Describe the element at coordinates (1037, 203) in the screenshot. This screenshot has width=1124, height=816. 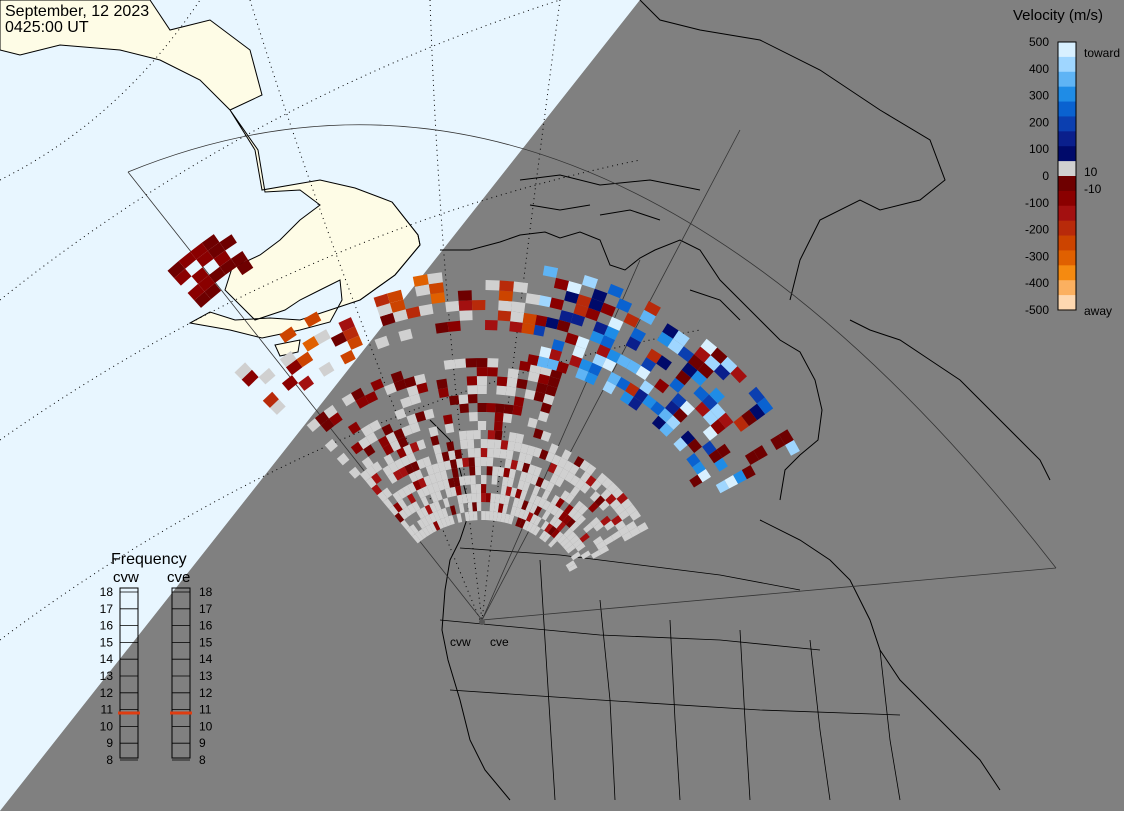
I see `velocity-tick-label: -100` at that location.